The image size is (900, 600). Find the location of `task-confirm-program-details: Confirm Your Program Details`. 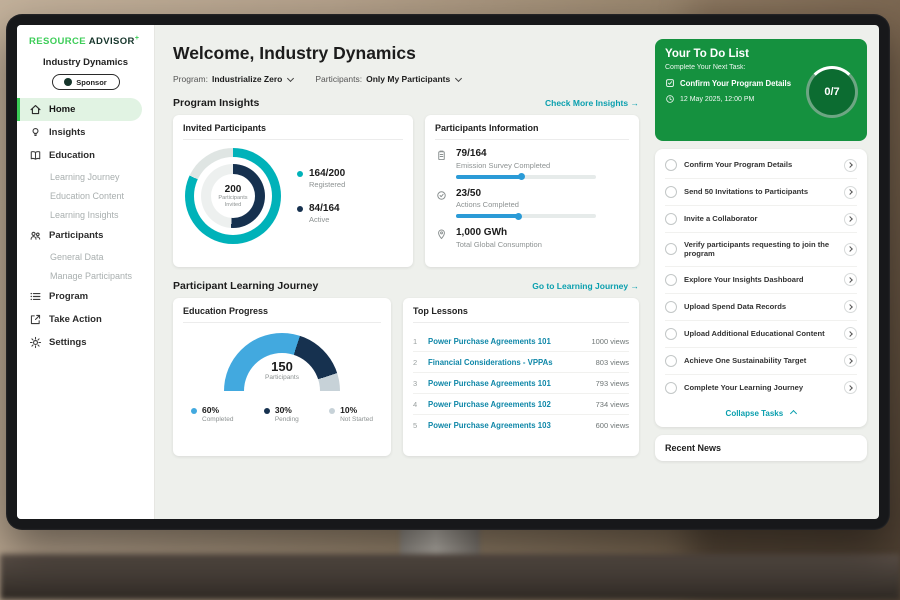

task-confirm-program-details: Confirm Your Program Details is located at coordinates (761, 165).